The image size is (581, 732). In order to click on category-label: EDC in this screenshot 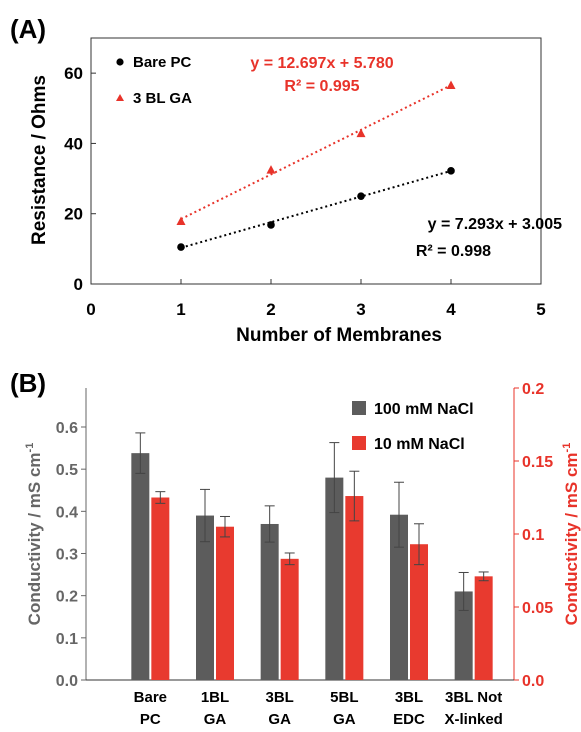, I will do `click(409, 719)`.